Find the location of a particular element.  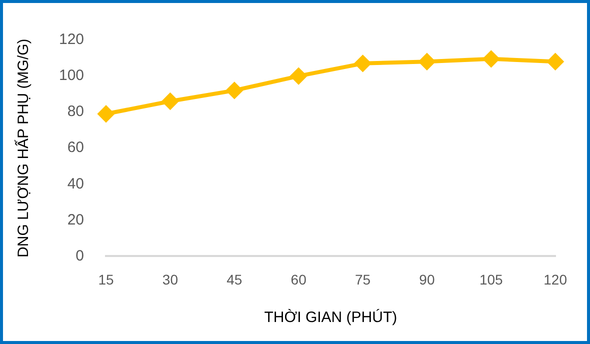

y-tick-label: 60 is located at coordinates (75, 147).